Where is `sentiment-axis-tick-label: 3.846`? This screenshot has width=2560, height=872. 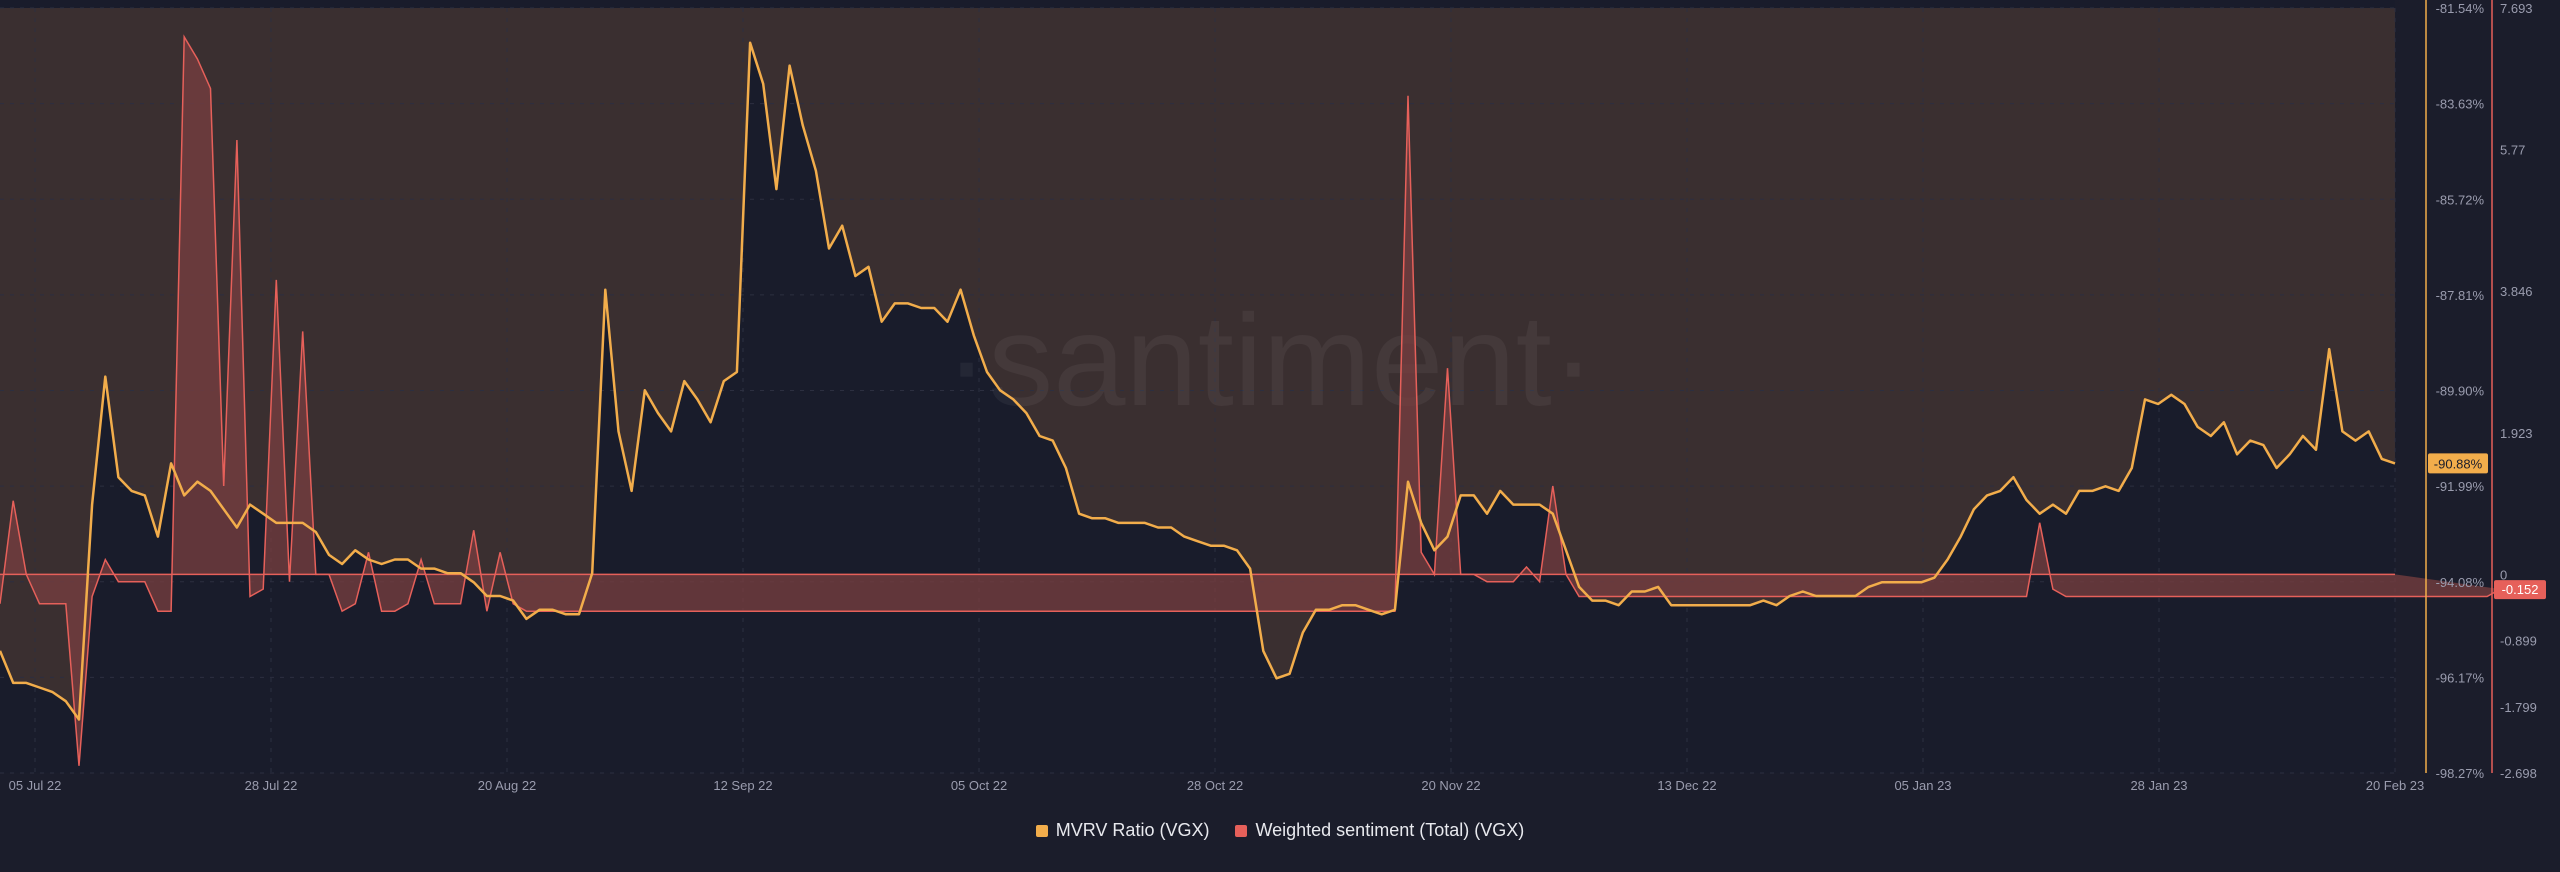
sentiment-axis-tick-label: 3.846 is located at coordinates (2516, 291).